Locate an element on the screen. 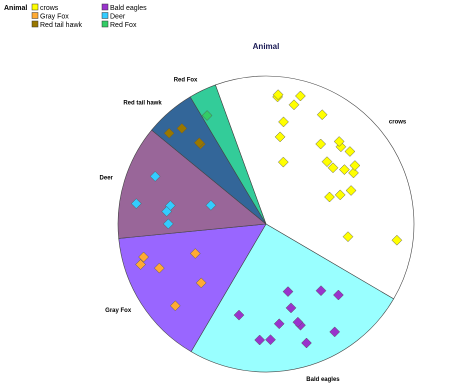  slice-label-deer: Deer is located at coordinates (107, 179).